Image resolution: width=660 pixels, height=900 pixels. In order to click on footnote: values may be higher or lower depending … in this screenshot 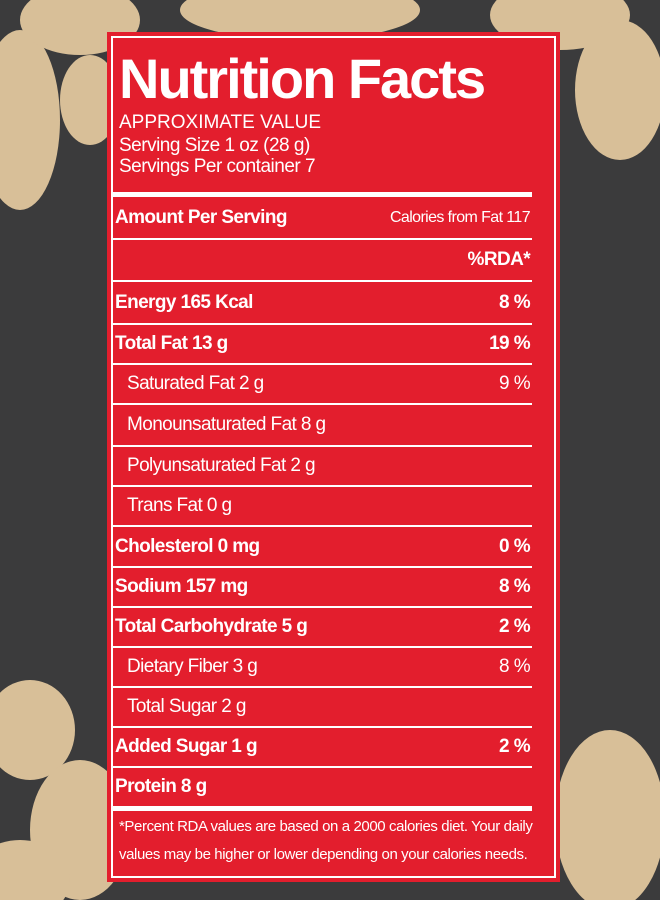, I will do `click(323, 854)`.